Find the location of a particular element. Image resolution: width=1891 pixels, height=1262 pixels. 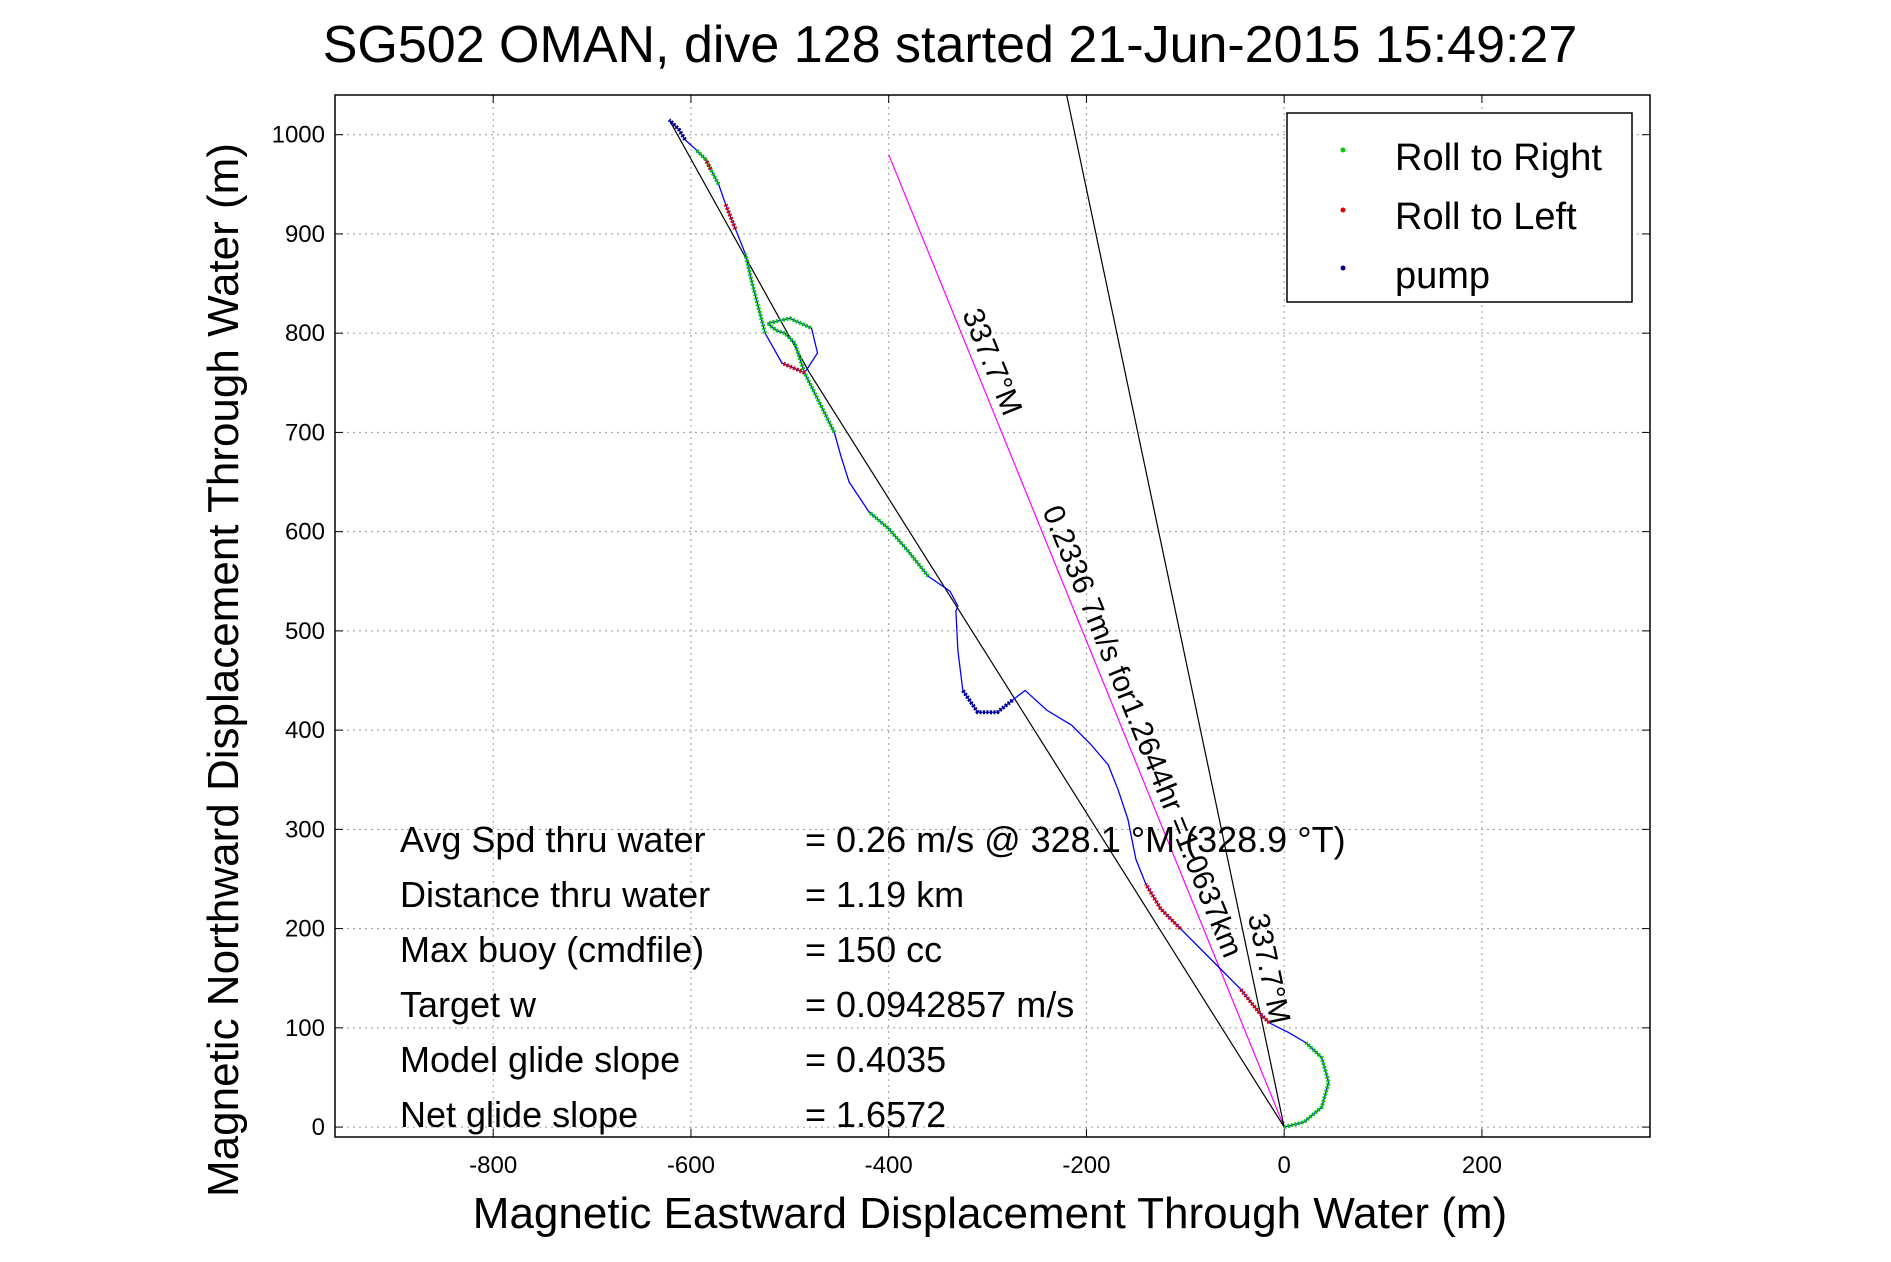

stat-label-model-glide: Model glide slope is located at coordinates (540, 1059).